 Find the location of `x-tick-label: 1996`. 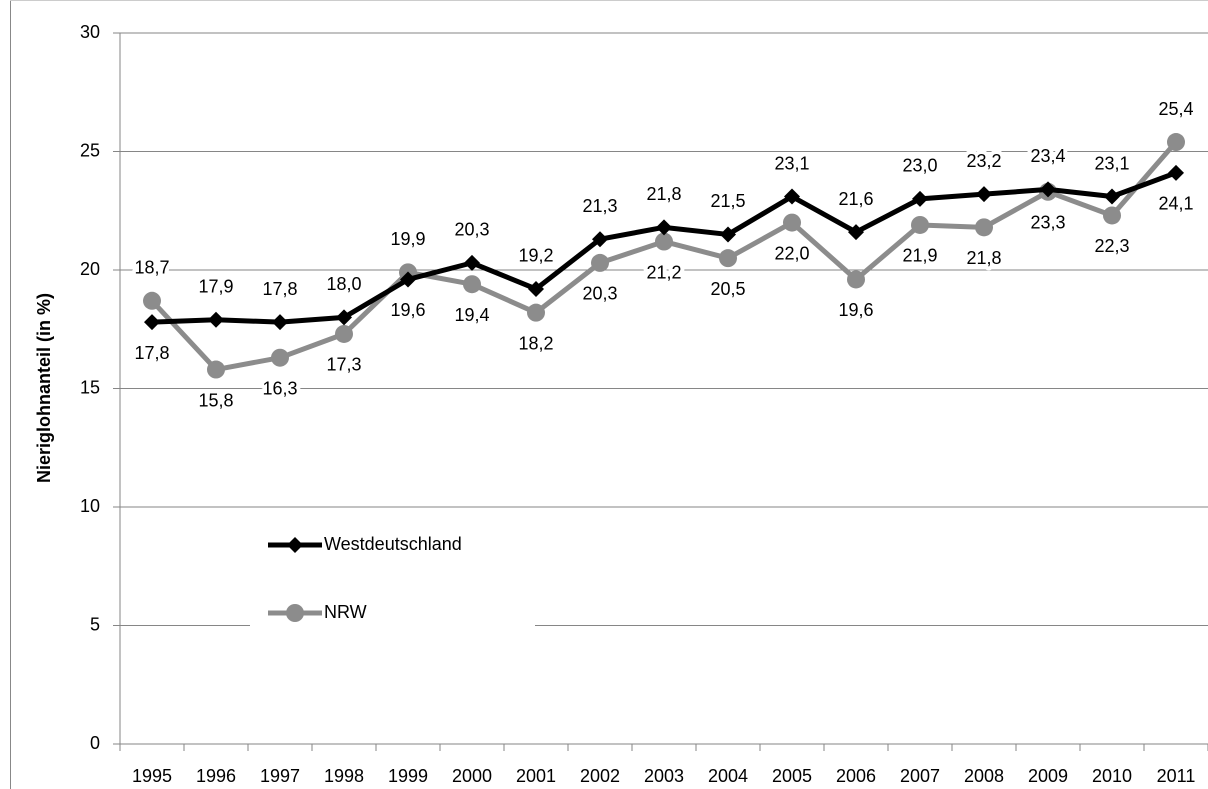

x-tick-label: 1996 is located at coordinates (216, 776).